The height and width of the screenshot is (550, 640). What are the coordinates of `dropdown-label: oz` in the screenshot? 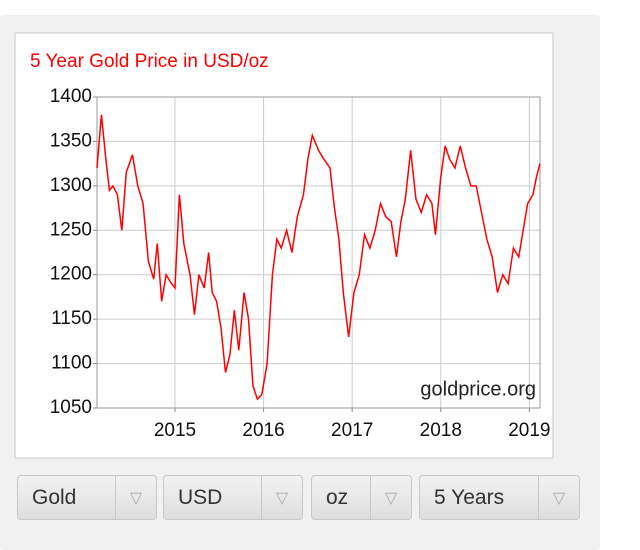 It's located at (337, 497).